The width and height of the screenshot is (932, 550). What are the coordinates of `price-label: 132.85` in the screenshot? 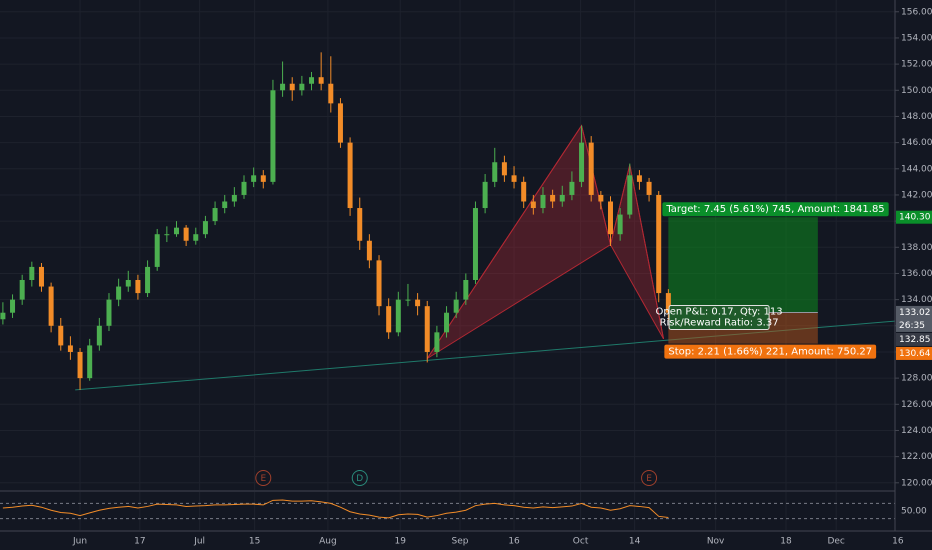 It's located at (915, 340).